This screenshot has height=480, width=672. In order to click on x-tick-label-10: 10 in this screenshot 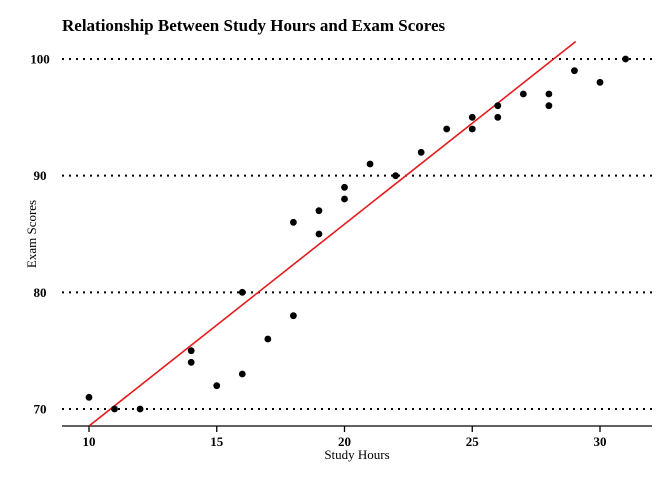, I will do `click(89, 441)`.